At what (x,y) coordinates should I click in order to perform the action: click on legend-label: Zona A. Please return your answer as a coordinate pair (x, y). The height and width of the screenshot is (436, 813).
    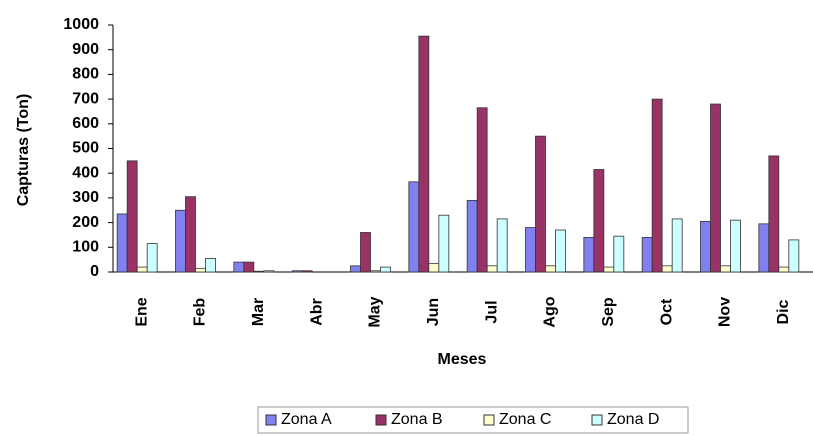
    Looking at the image, I should click on (306, 419).